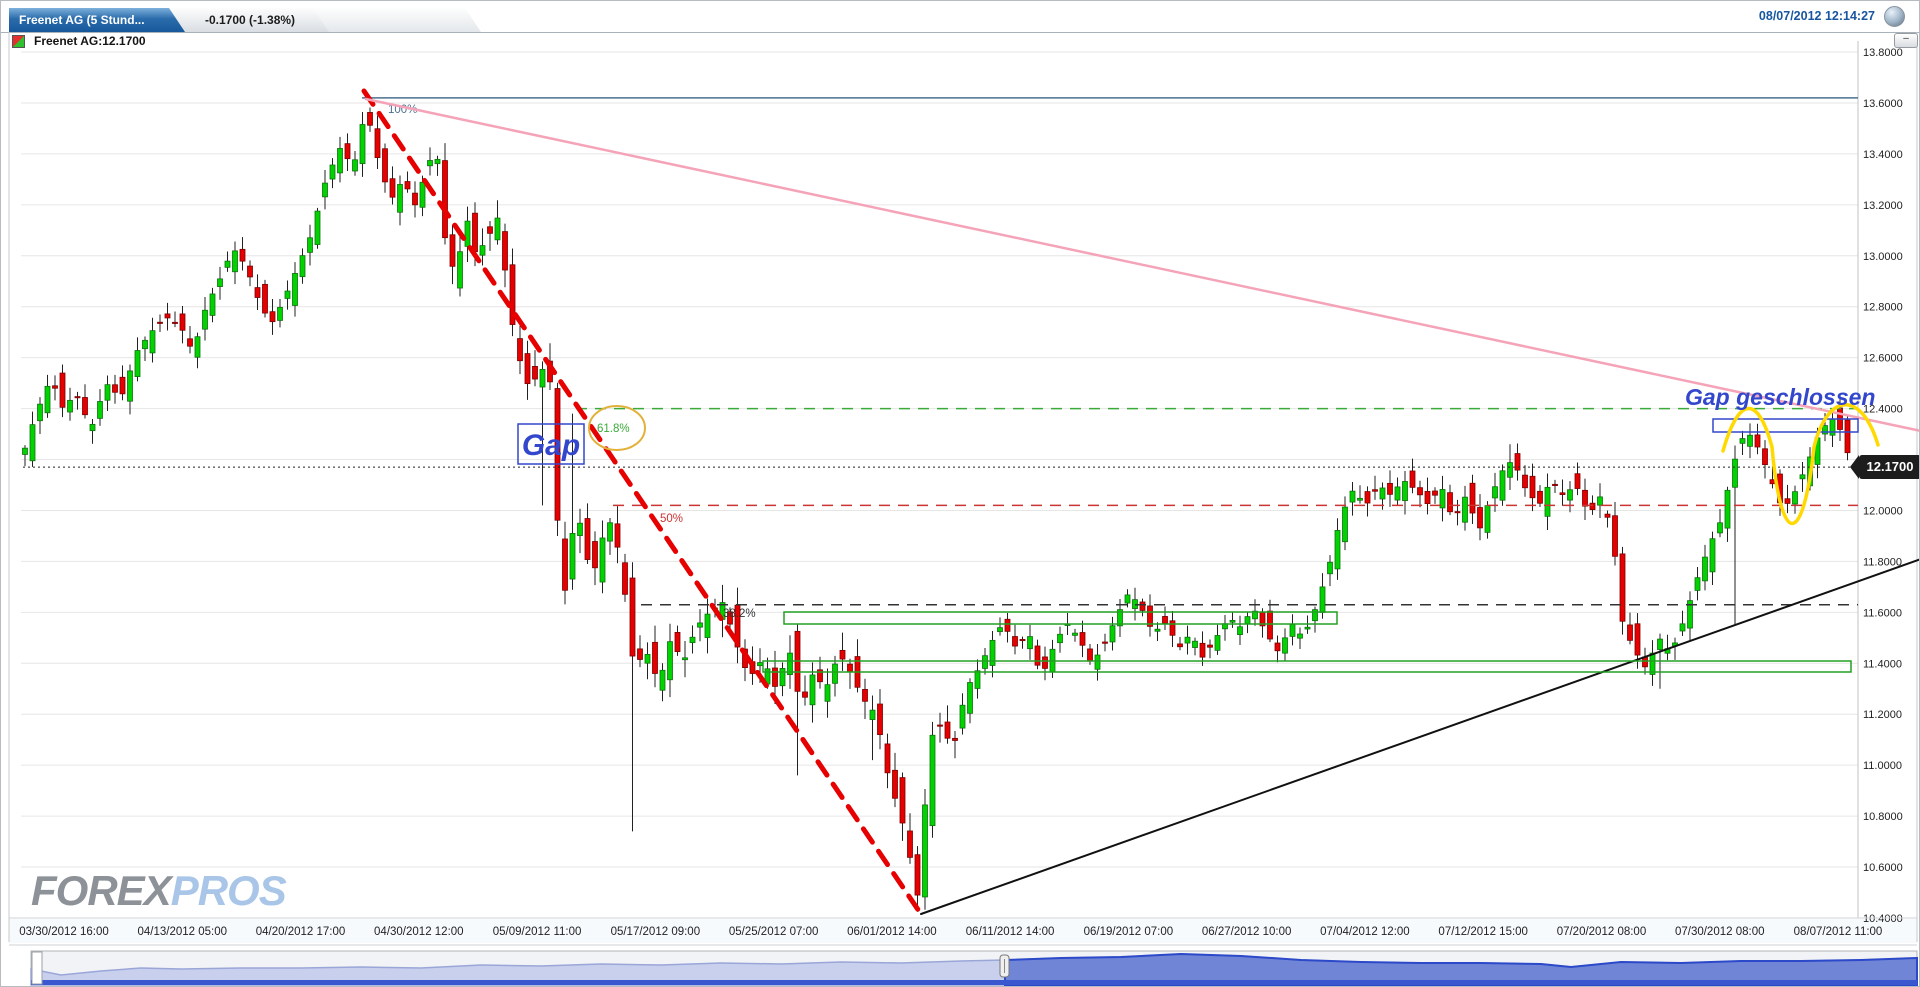  What do you see at coordinates (617, 428) in the screenshot?
I see `fib-618-ellipse` at bounding box center [617, 428].